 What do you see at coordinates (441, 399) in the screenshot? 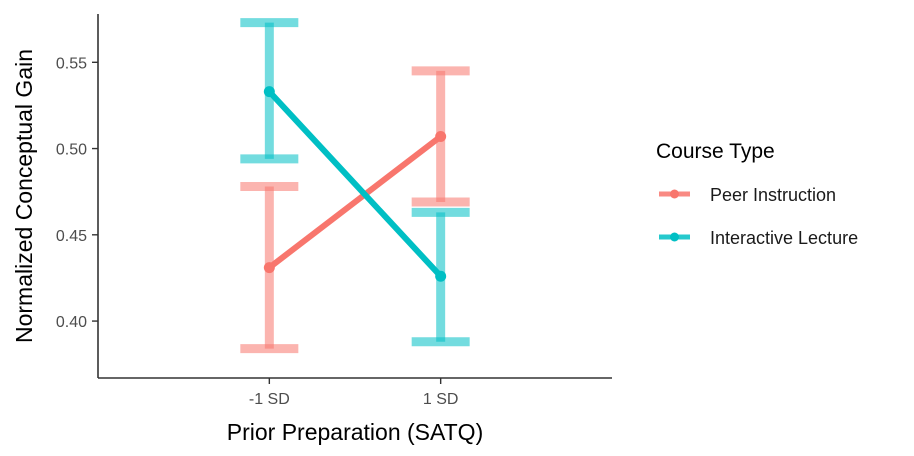
I see `x-tick-label: 1 SD` at bounding box center [441, 399].